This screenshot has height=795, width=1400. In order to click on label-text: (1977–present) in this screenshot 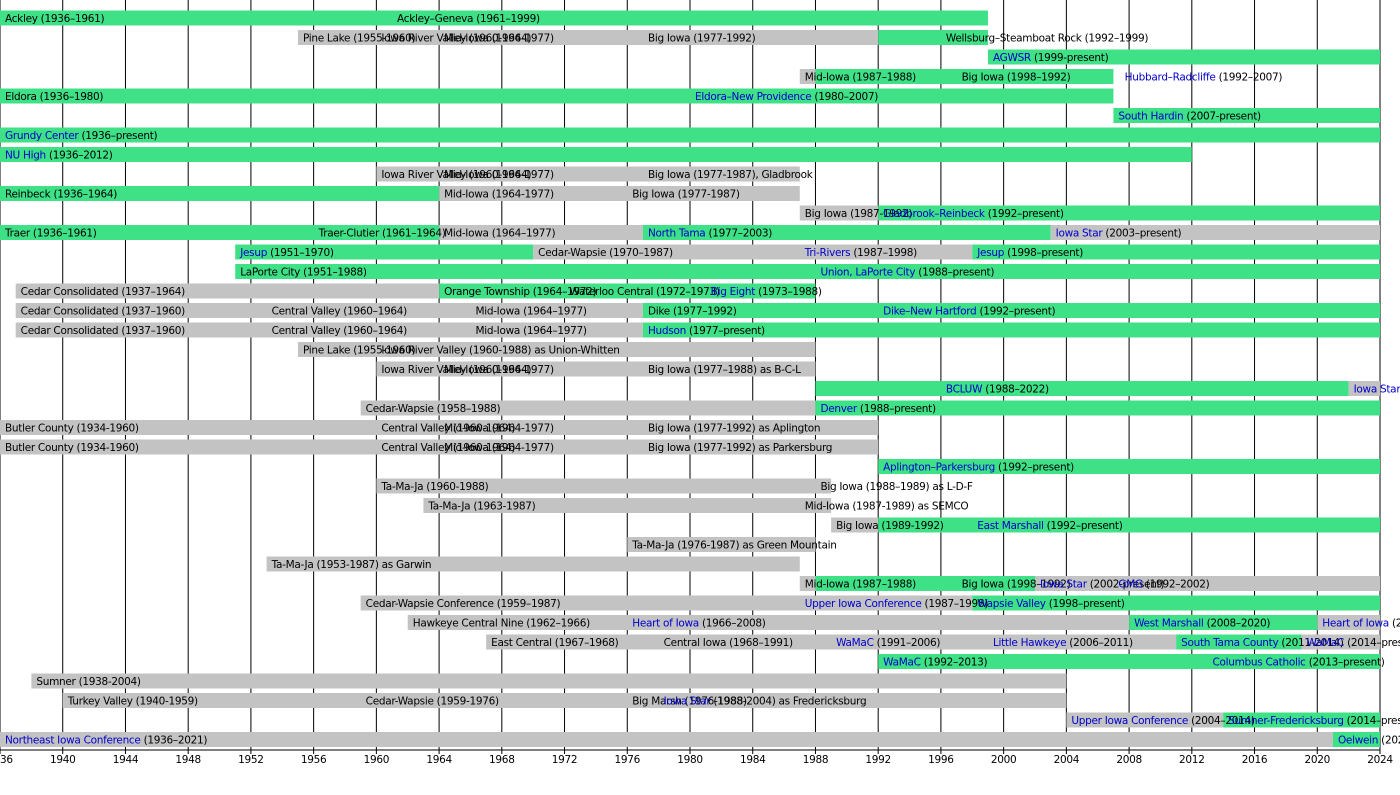, I will do `click(725, 331)`.